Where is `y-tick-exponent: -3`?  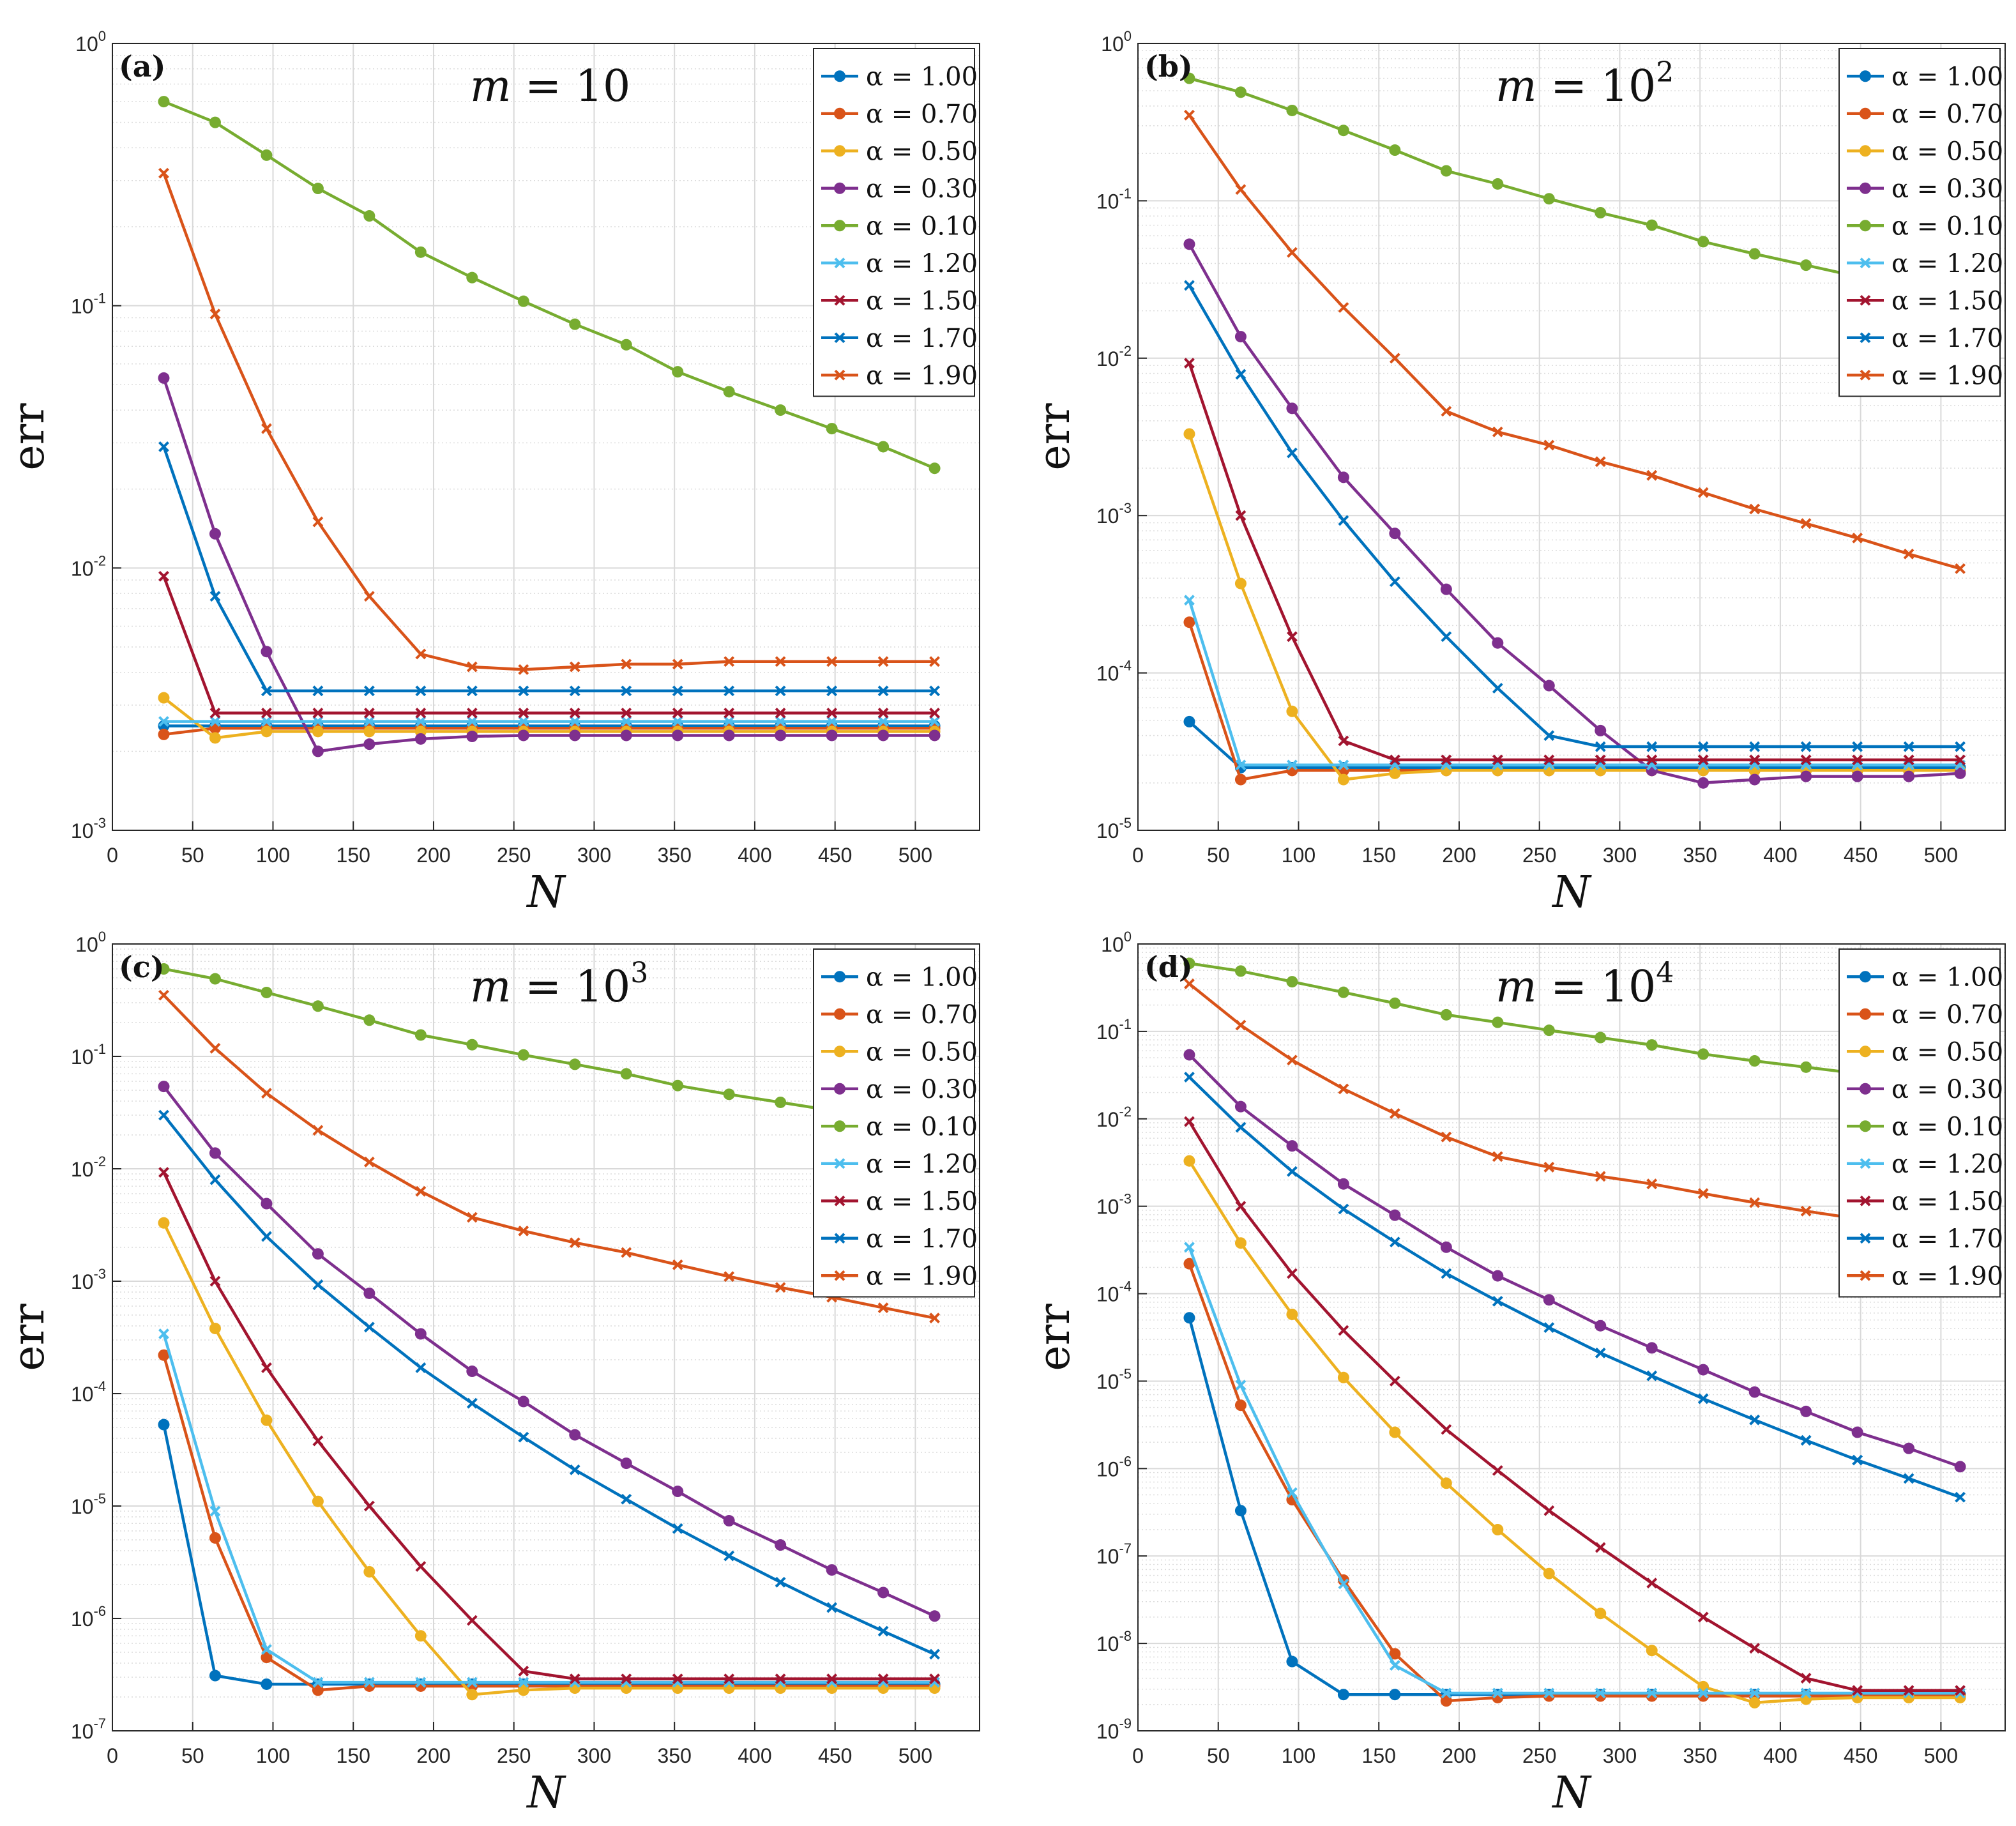
y-tick-exponent: -3 is located at coordinates (1125, 1199).